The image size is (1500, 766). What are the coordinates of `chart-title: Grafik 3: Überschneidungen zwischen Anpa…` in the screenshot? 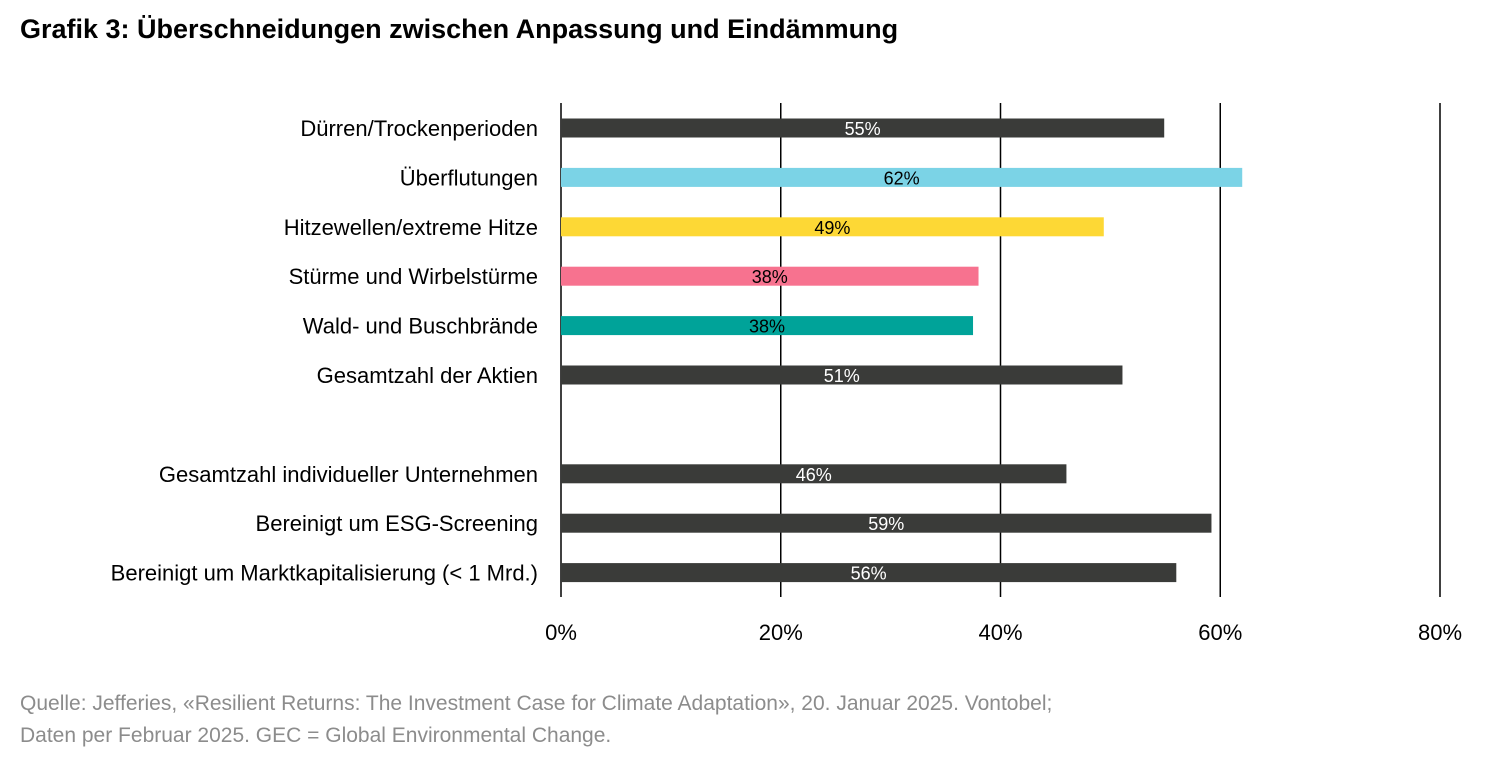 It's located at (459, 29).